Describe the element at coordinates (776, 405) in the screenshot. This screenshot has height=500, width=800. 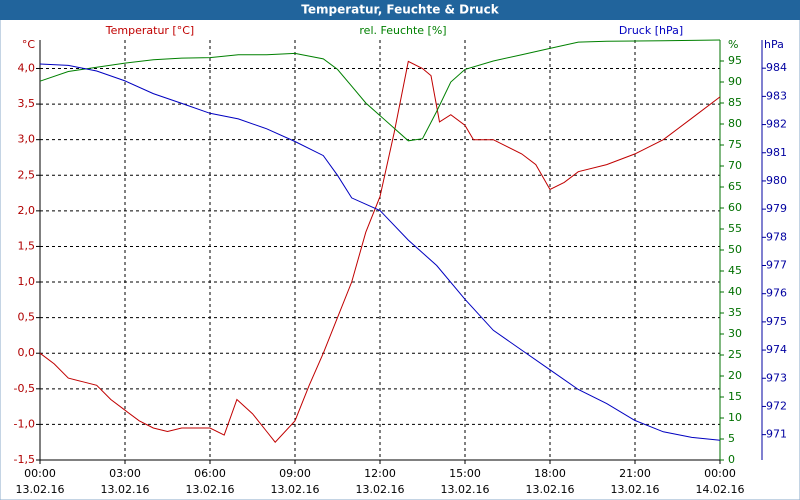
I see `y3-tick-label: 972` at that location.